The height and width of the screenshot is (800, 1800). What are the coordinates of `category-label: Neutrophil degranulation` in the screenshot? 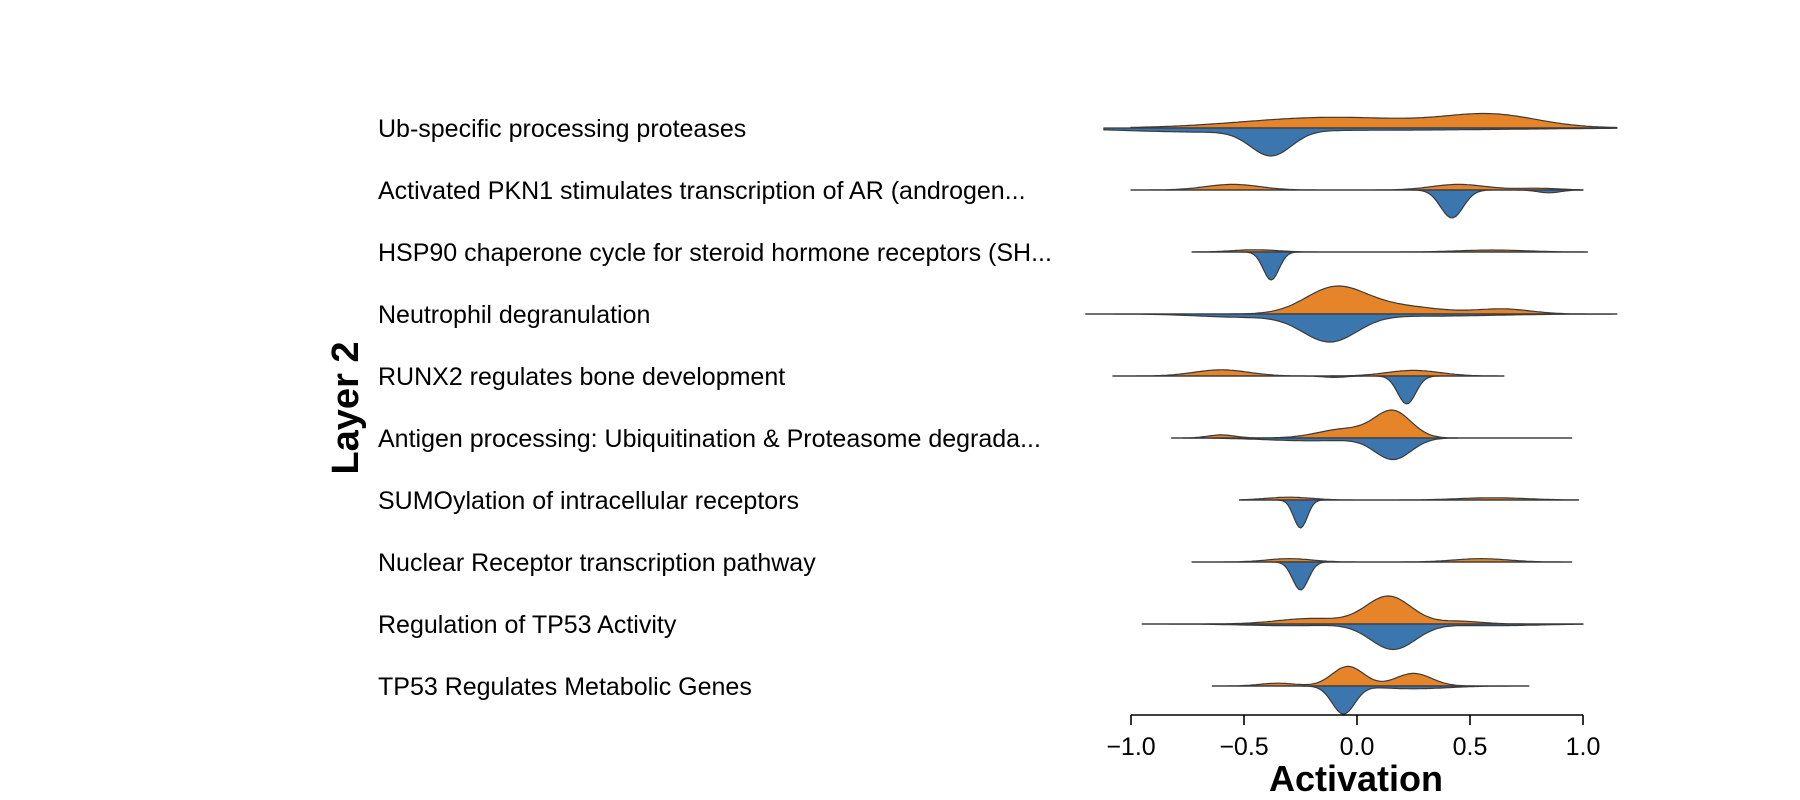 It's located at (514, 315).